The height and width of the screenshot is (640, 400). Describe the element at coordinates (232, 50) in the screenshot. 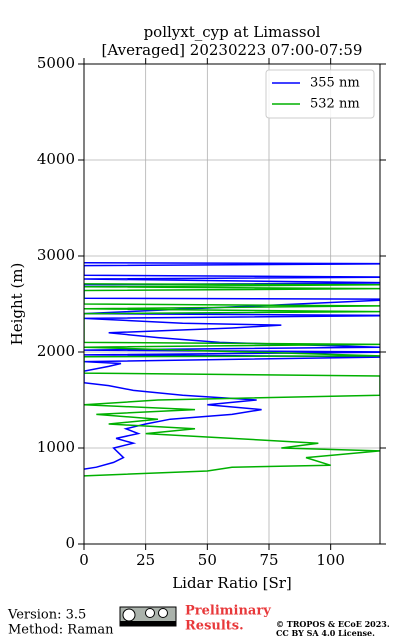

I see `chart-subtitle: [Averaged] 20230223 07:00-07:59` at that location.